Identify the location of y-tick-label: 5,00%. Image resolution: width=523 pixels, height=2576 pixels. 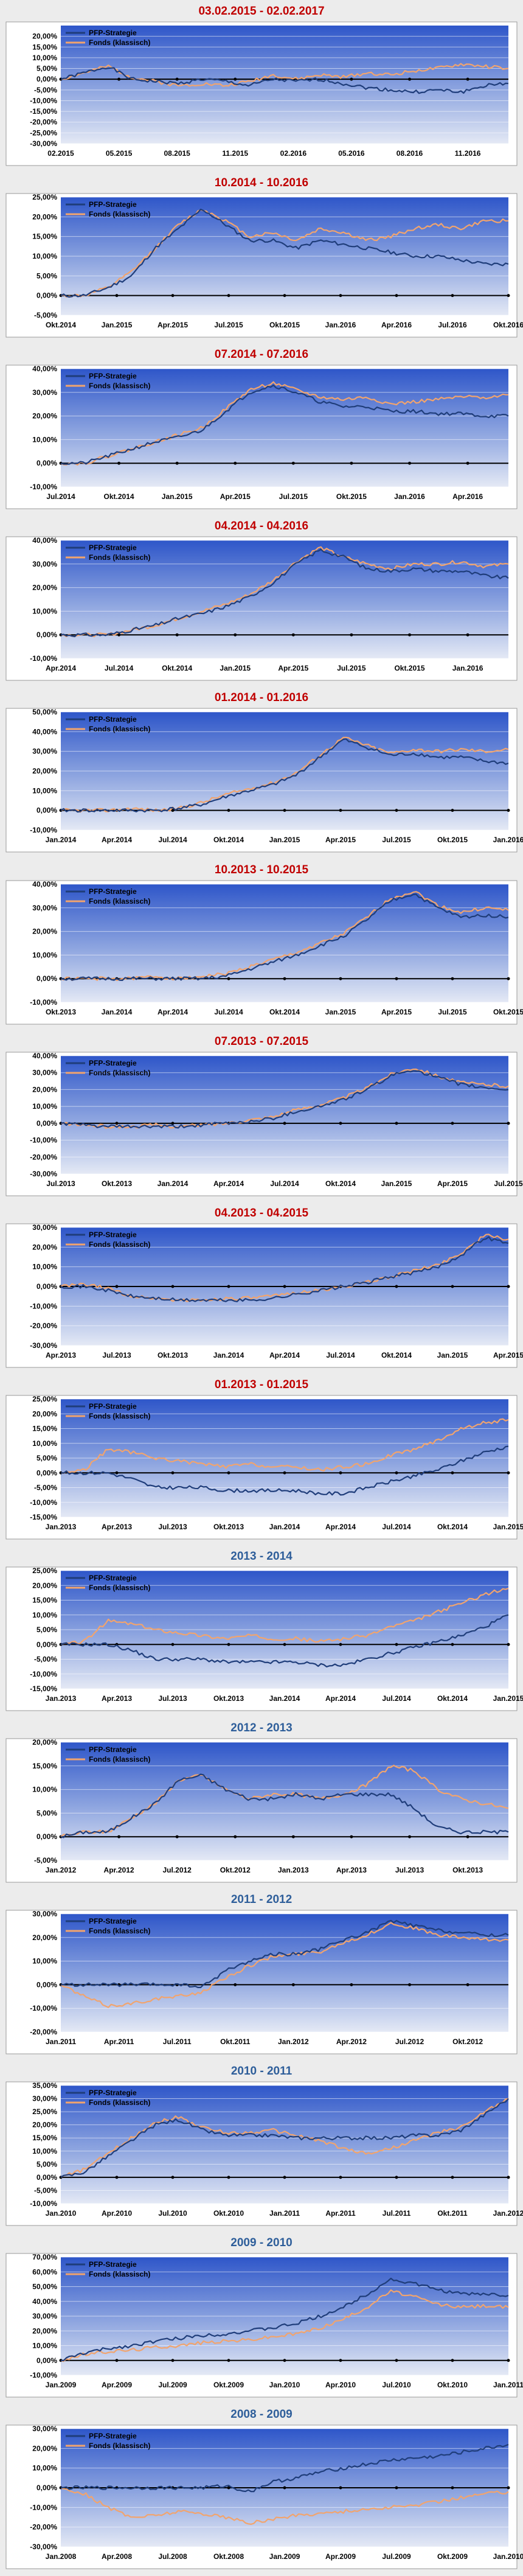
(47, 2164).